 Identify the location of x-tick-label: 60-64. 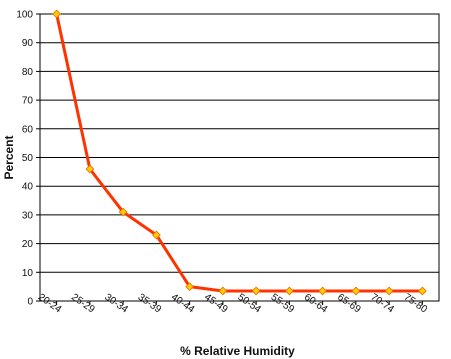
(316, 304).